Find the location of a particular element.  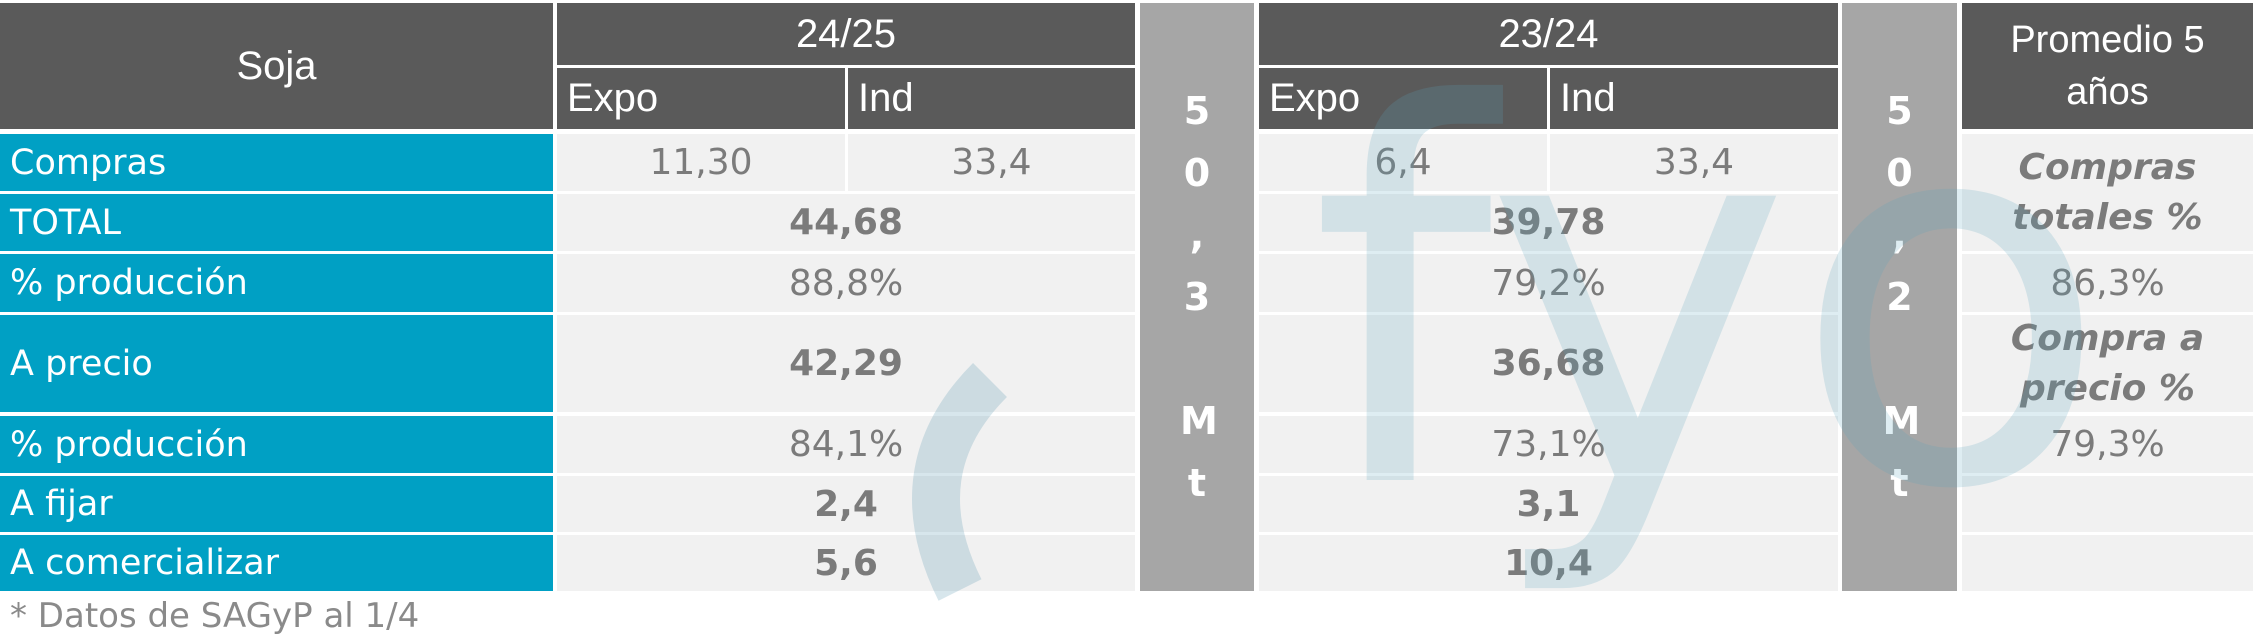

avg-label-compra-precio: Compra a precio % is located at coordinates (2107, 363).